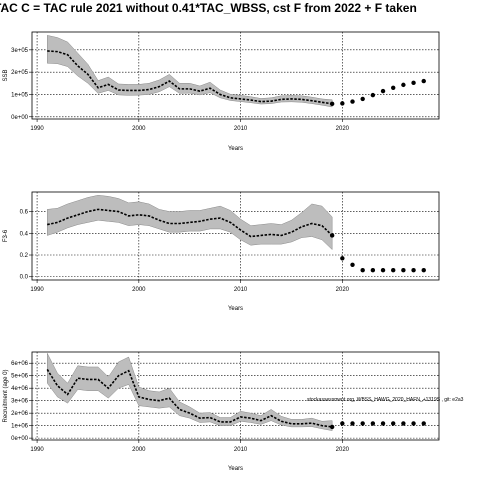 This screenshot has height=480, width=480. What do you see at coordinates (20, 377) in the screenshot?
I see `y-tick-label: 5e+06` at bounding box center [20, 377].